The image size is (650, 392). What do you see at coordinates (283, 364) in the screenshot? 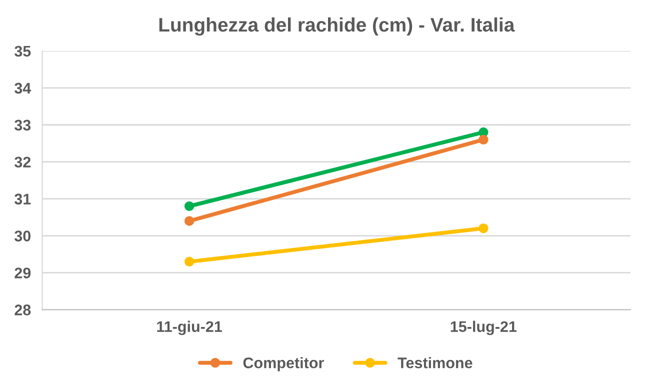
I see `legend-label: Competitor` at bounding box center [283, 364].